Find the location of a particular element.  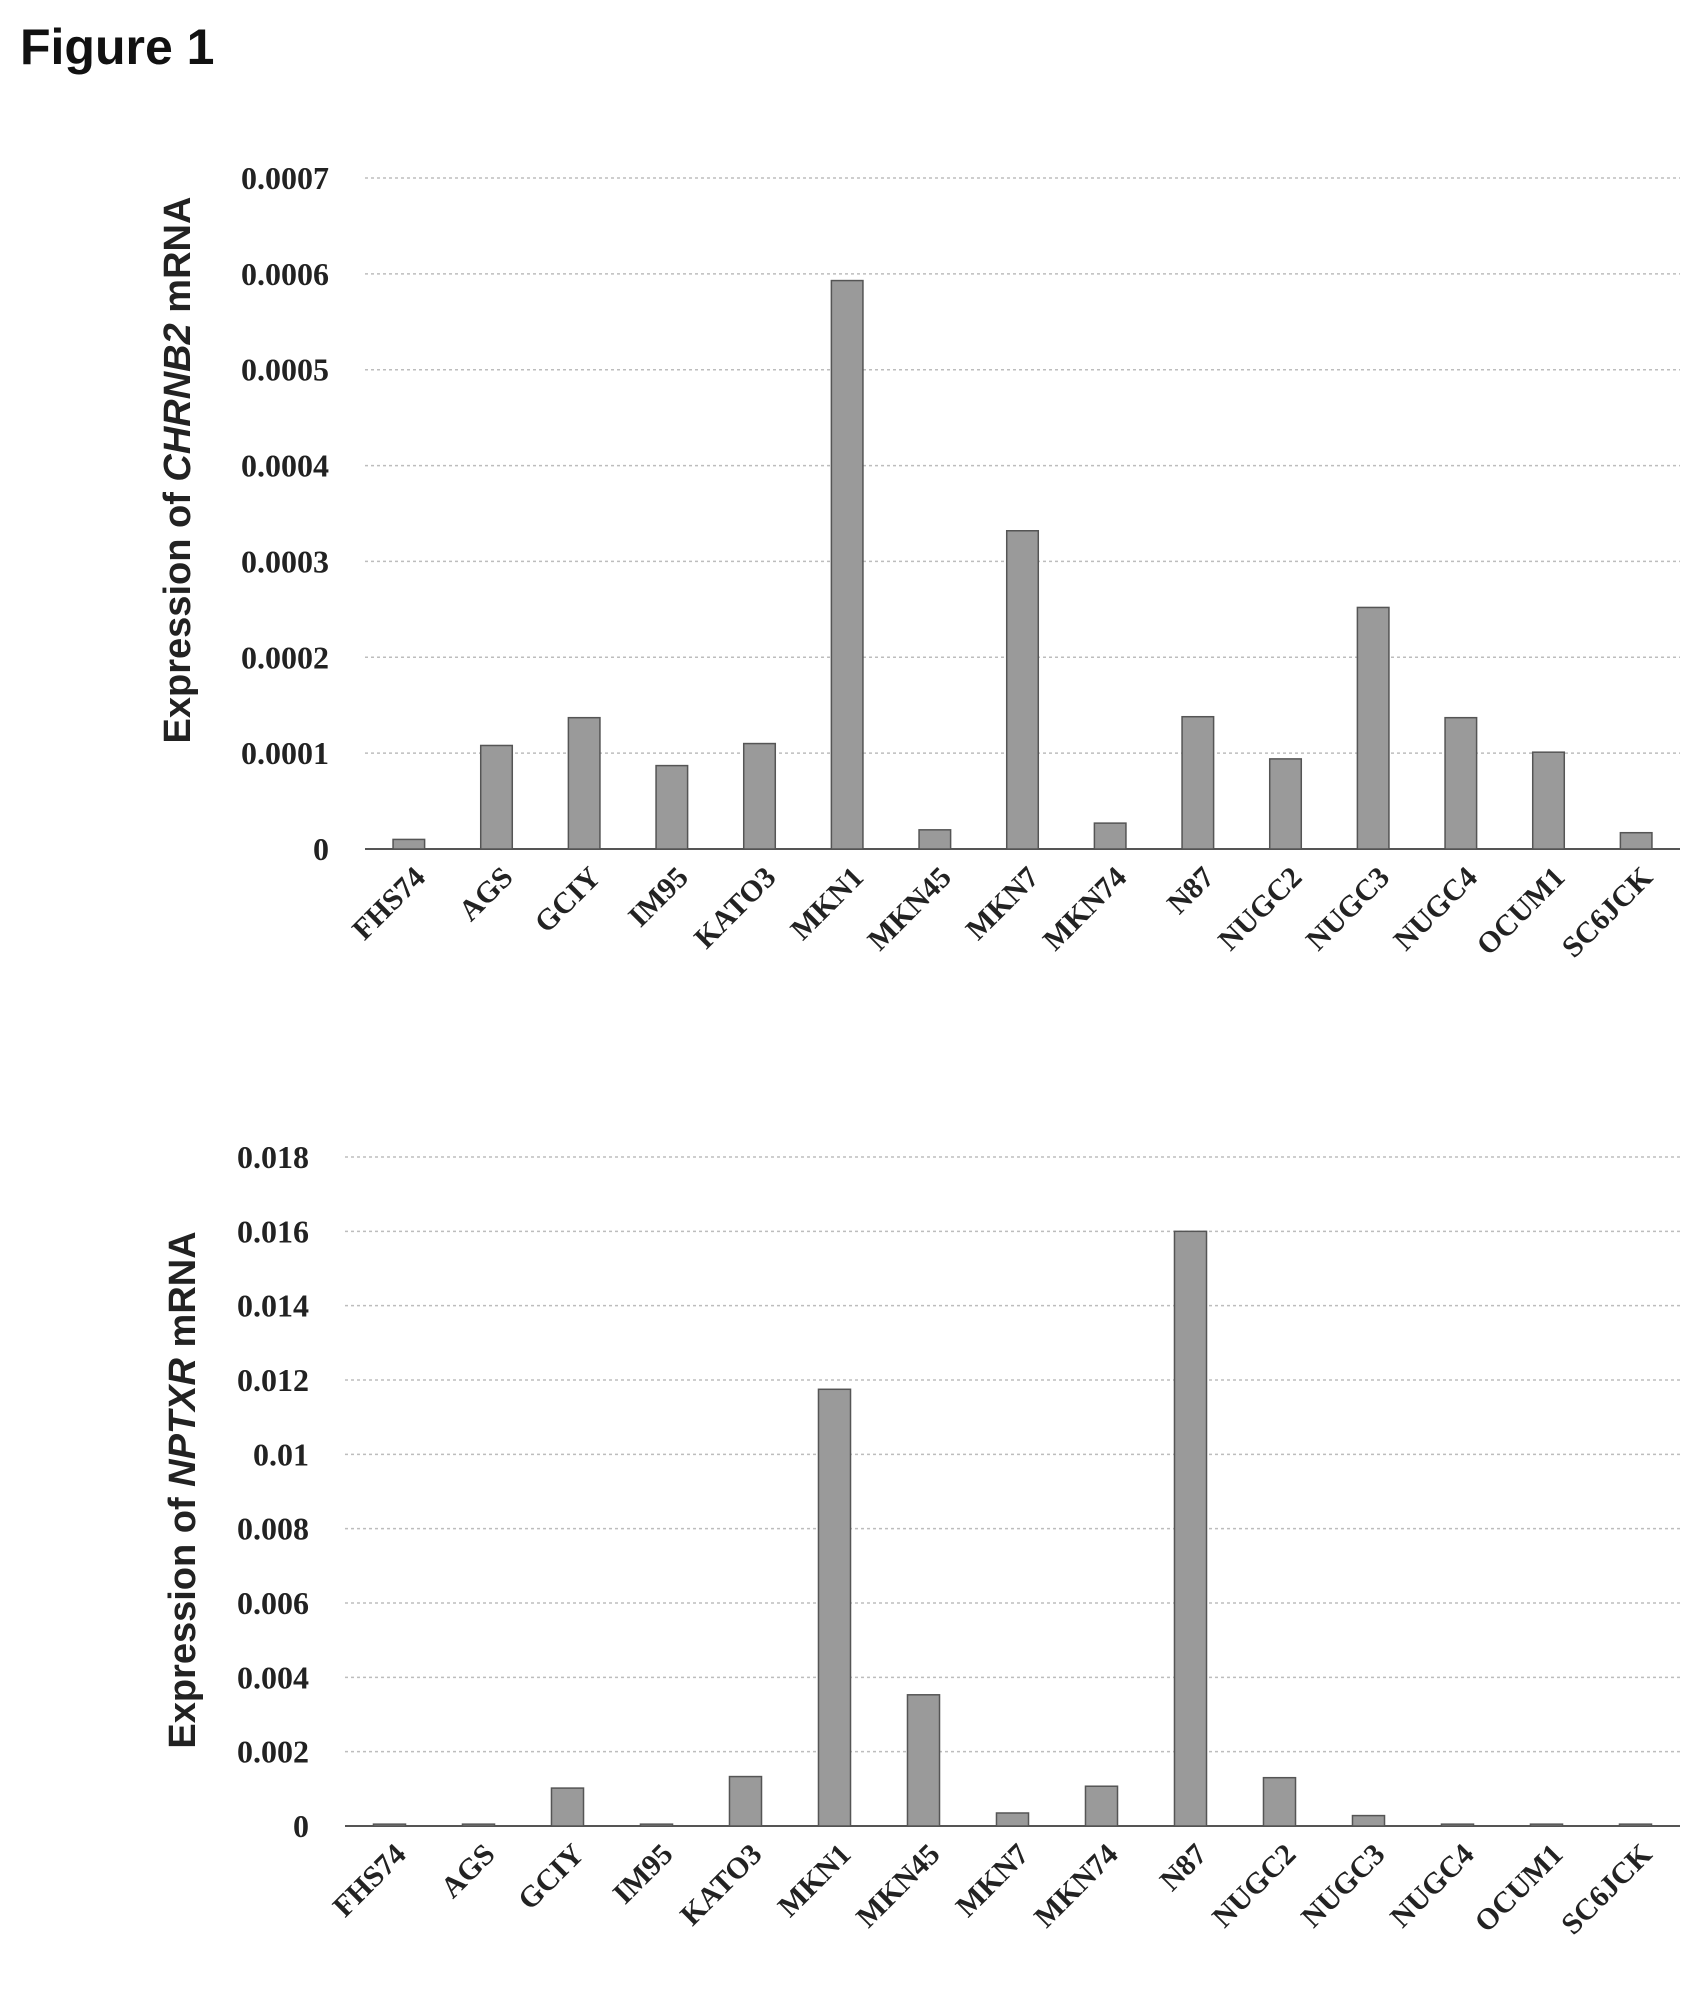

y-tick-label: 0.0001 is located at coordinates (285, 753).